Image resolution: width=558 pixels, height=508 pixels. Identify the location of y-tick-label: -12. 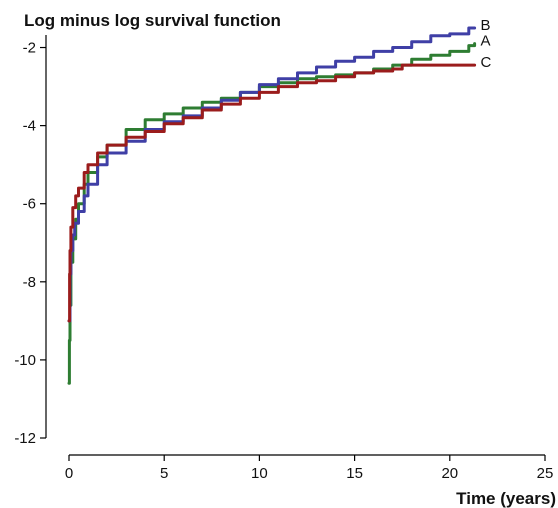
(25, 438).